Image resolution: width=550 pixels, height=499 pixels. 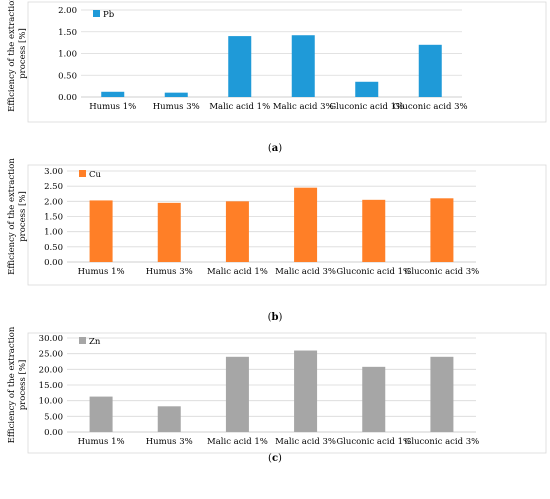 What do you see at coordinates (109, 15) in the screenshot?
I see `legend-label: Pb` at bounding box center [109, 15].